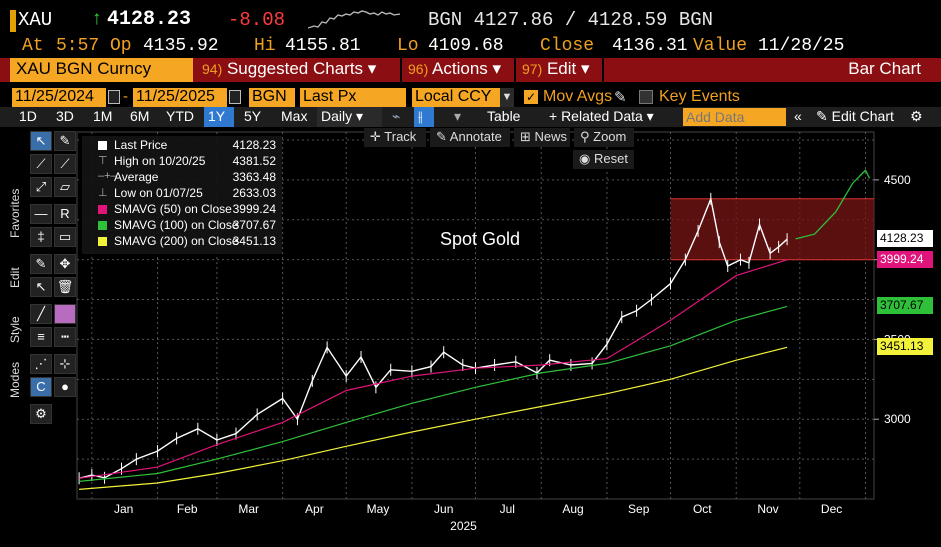  What do you see at coordinates (65, 116) in the screenshot?
I see `period-3d: 3D` at bounding box center [65, 116].